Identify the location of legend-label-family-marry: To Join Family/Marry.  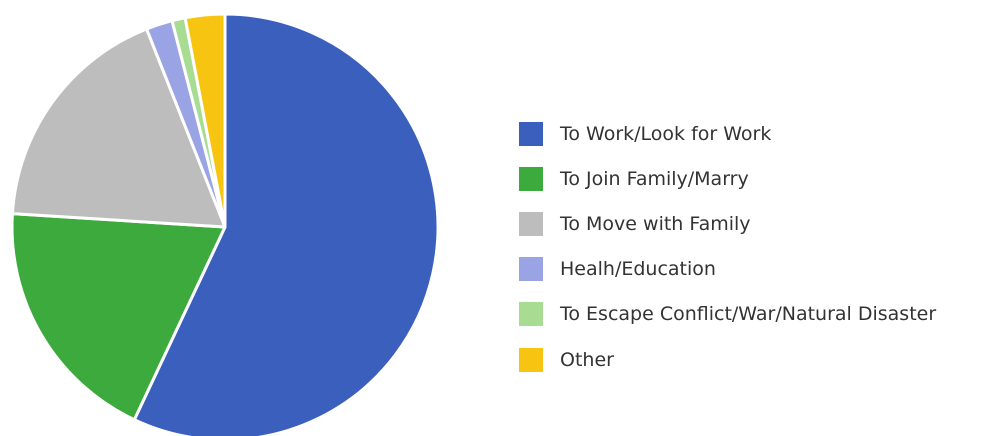
(654, 178).